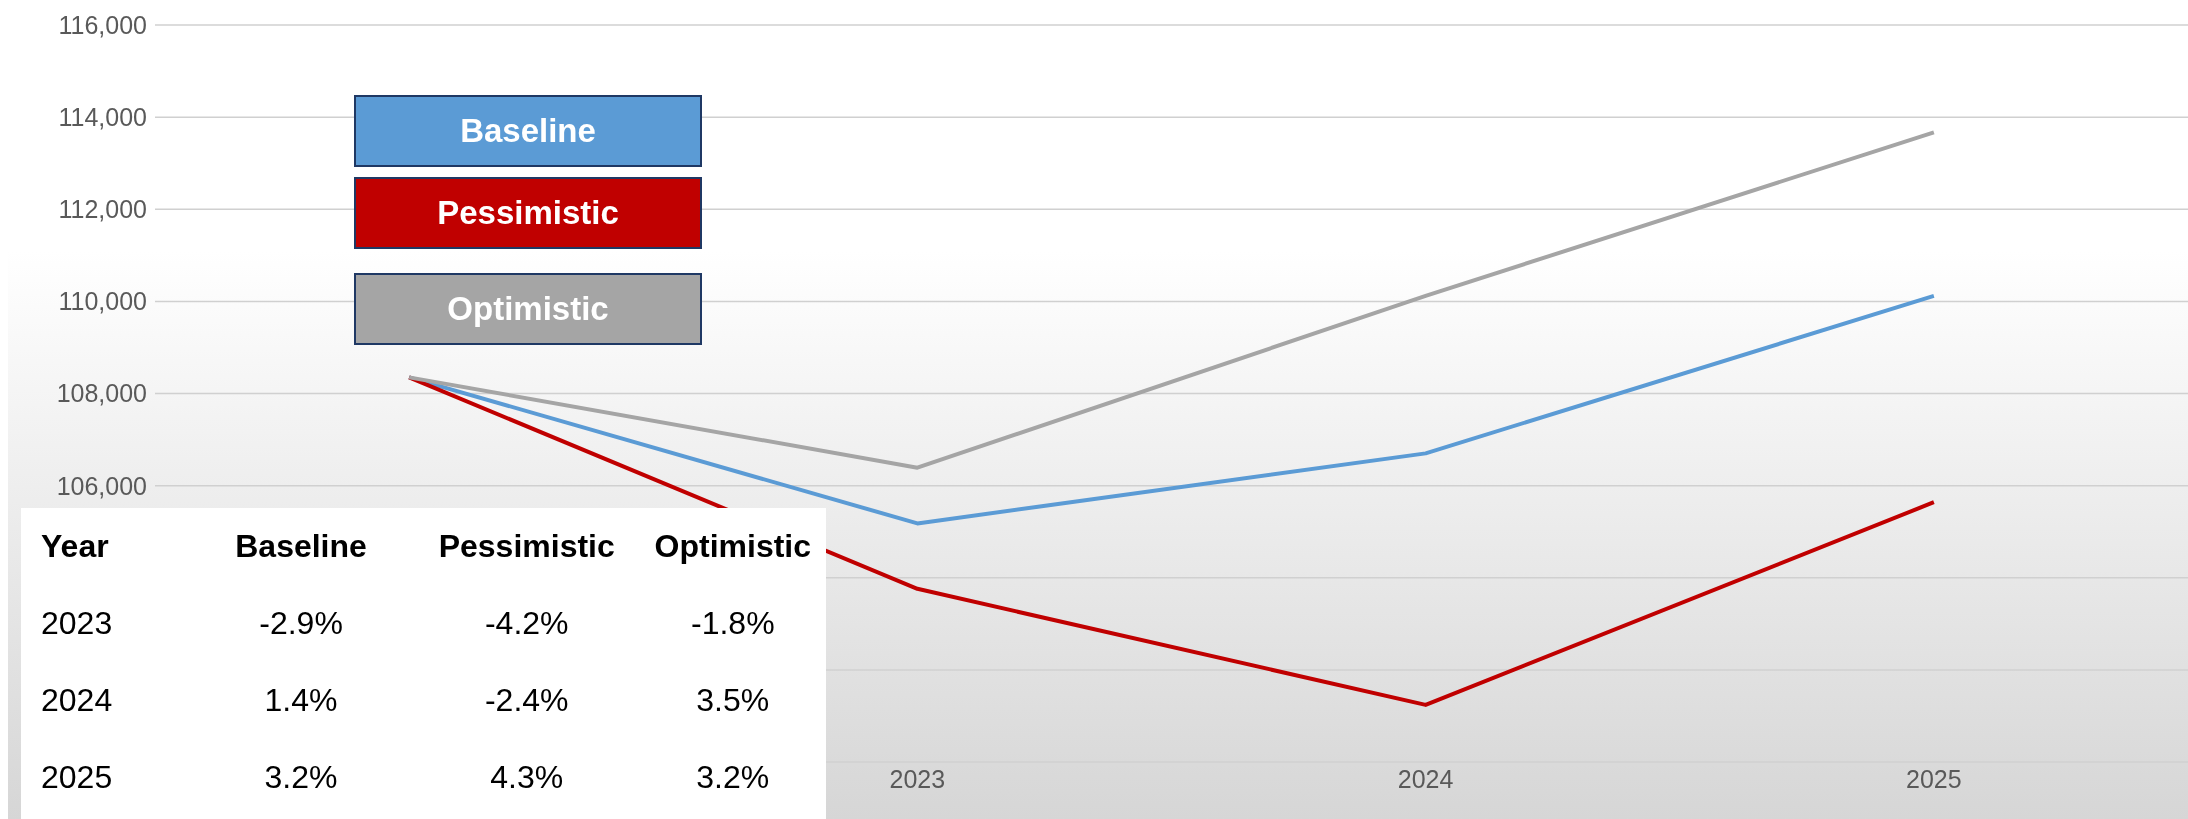  Describe the element at coordinates (102, 209) in the screenshot. I see `y-tick-label: 112,000` at that location.